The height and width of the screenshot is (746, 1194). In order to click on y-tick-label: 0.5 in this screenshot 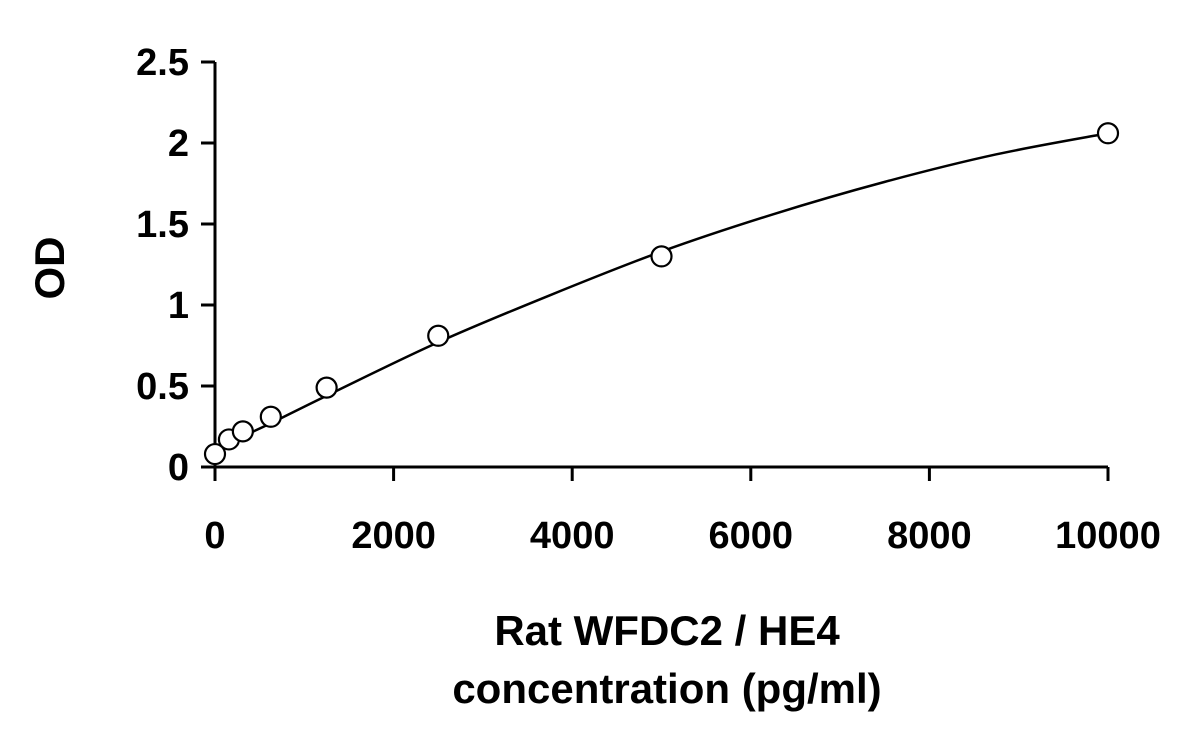, I will do `click(162, 387)`.